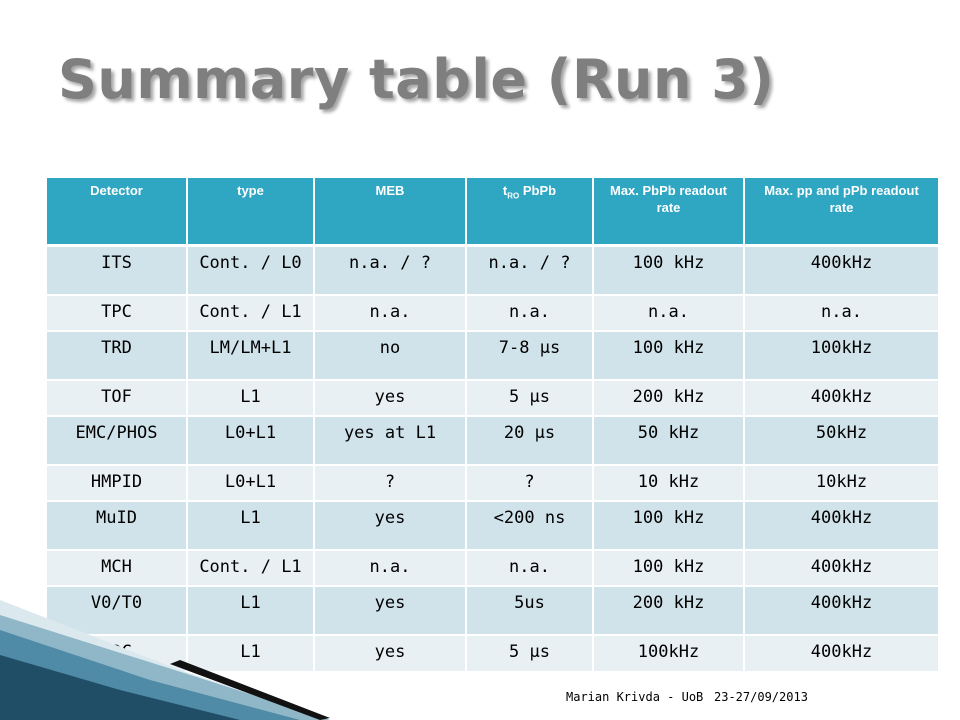 The height and width of the screenshot is (720, 960). I want to click on table-row: MuID L1 yes <200 ns 100 kHz 400kHz, so click(492, 524).